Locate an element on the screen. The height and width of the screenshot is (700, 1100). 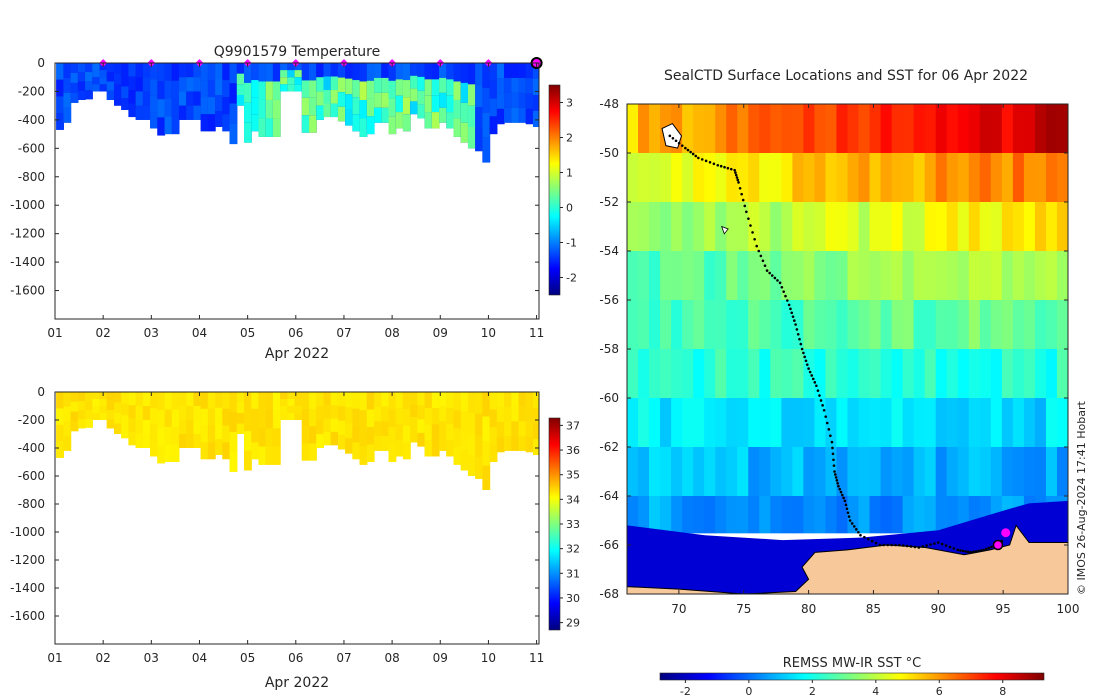
salinity-y-tick-label: -1200 is located at coordinates (27, 560).